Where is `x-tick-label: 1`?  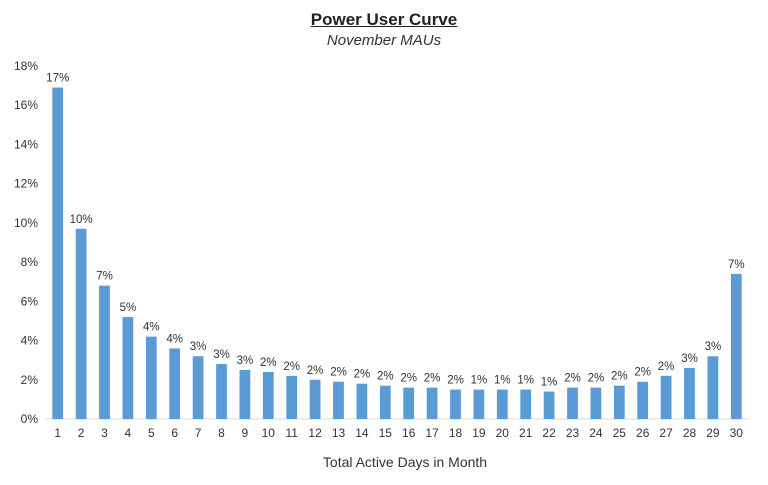 x-tick-label: 1 is located at coordinates (57, 433).